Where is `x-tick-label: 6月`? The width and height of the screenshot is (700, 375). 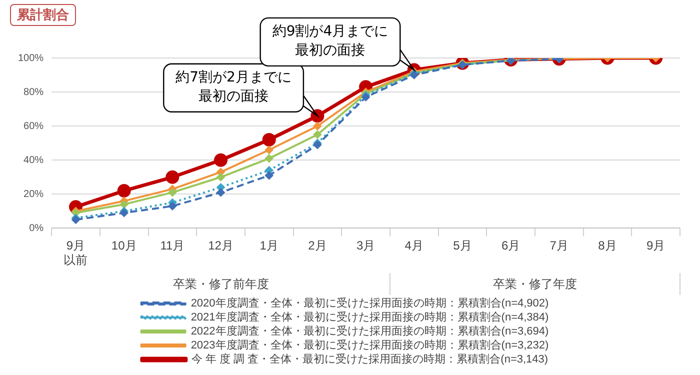 x-tick-label: 6月 is located at coordinates (510, 245).